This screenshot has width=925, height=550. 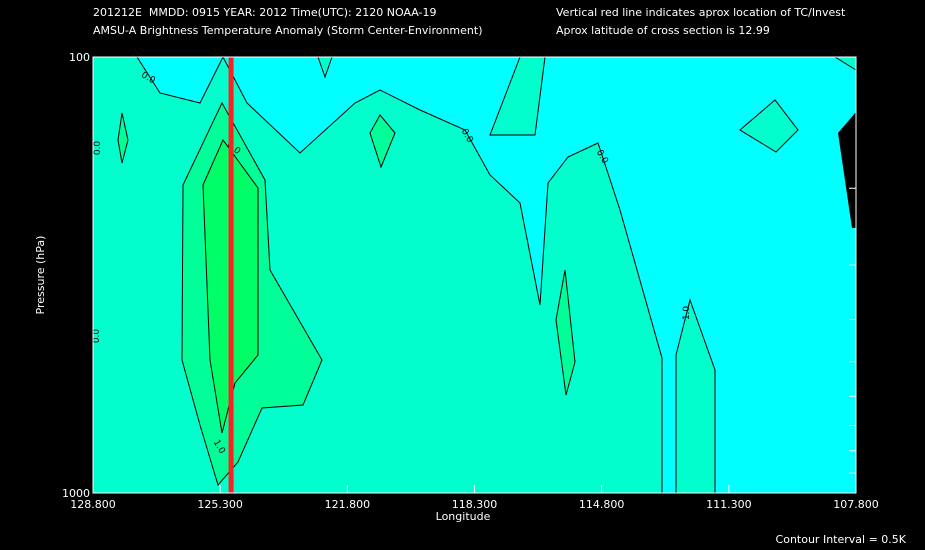 What do you see at coordinates (663, 30) in the screenshot?
I see `header-line2-right: Aprox latitude of cross section is 12.99` at bounding box center [663, 30].